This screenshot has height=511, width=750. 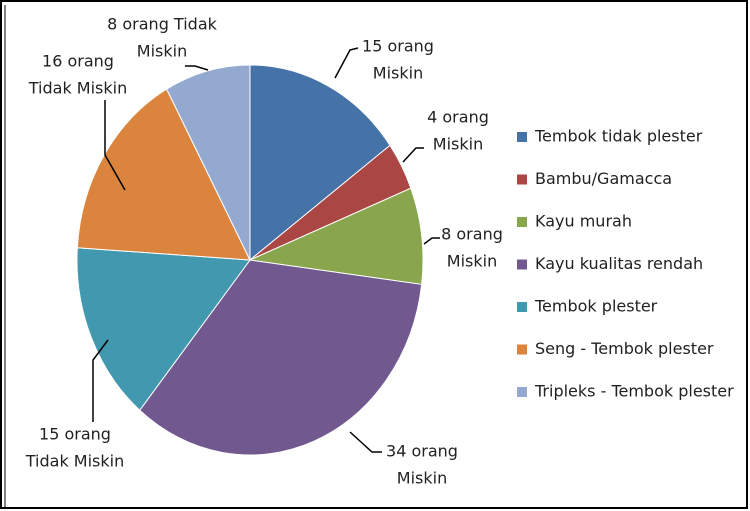 What do you see at coordinates (422, 451) in the screenshot?
I see `data-label: 34 orang` at bounding box center [422, 451].